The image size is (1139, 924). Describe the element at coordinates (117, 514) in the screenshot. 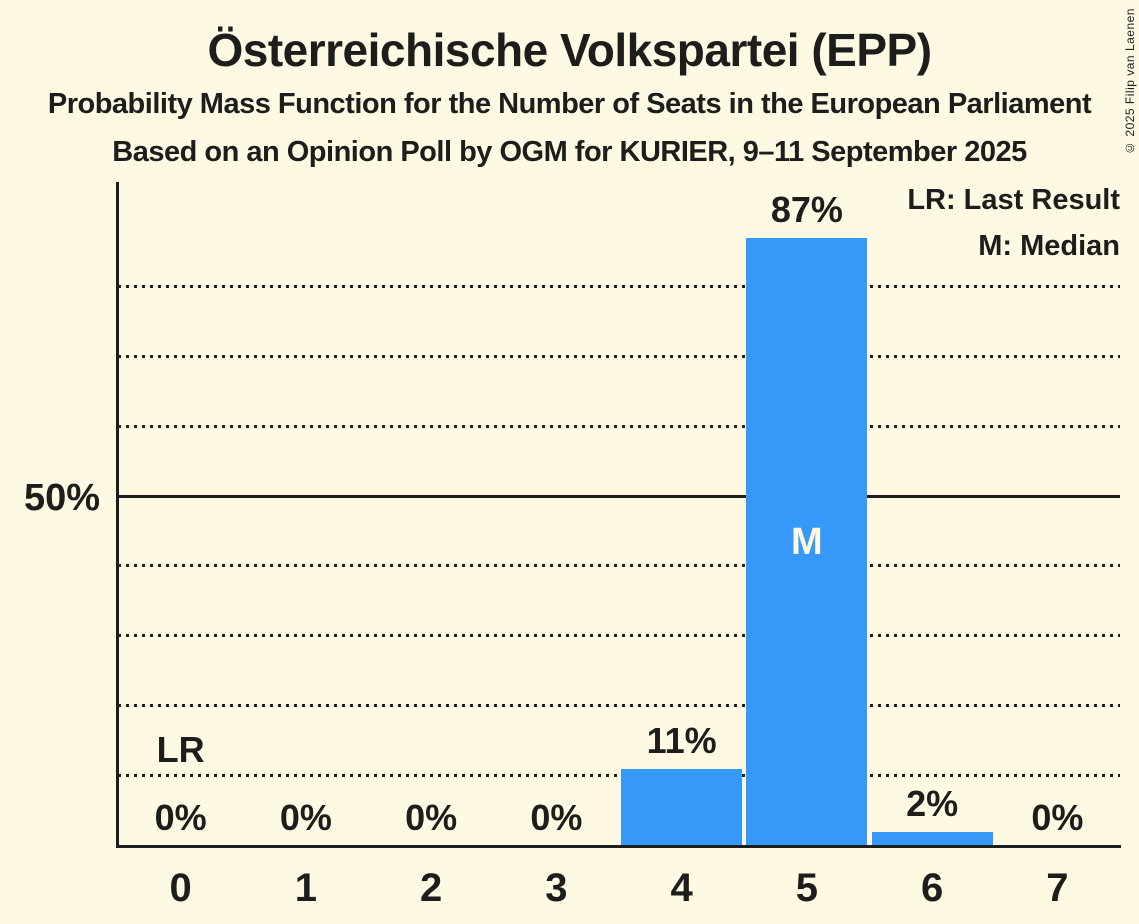

I see `y-axis-line` at that location.